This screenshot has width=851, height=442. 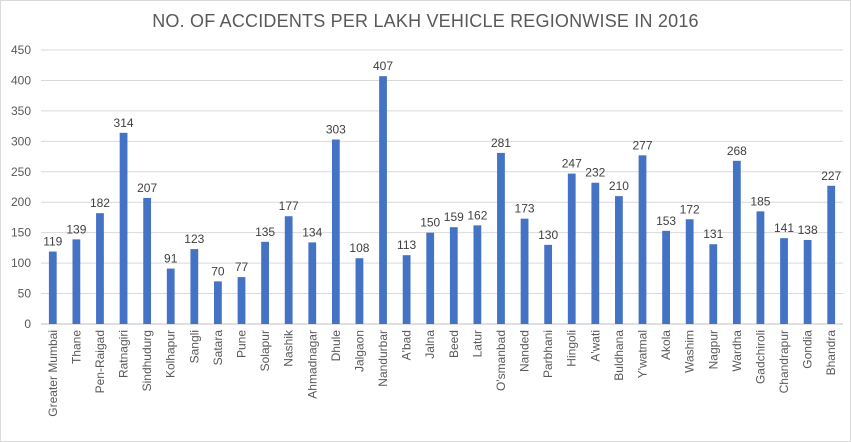 What do you see at coordinates (619, 186) in the screenshot?
I see `data-label: 210` at bounding box center [619, 186].